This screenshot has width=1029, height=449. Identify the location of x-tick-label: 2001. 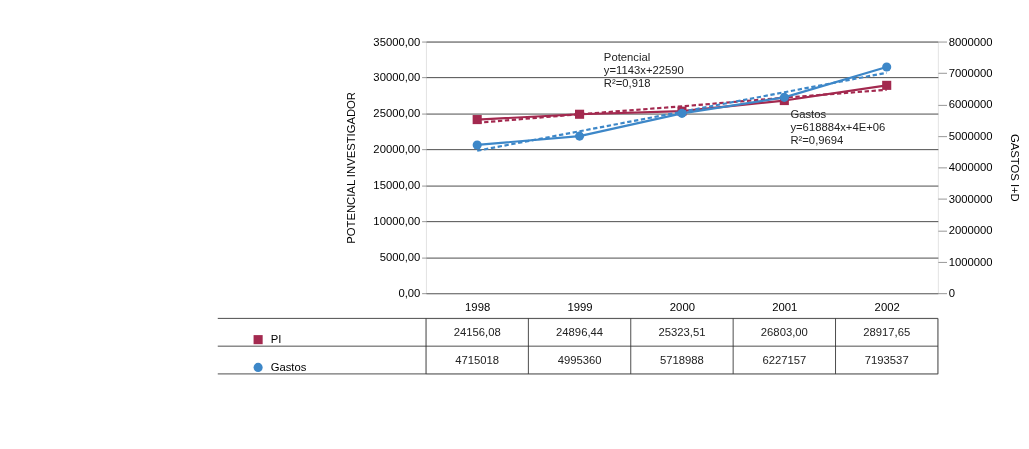
(785, 307).